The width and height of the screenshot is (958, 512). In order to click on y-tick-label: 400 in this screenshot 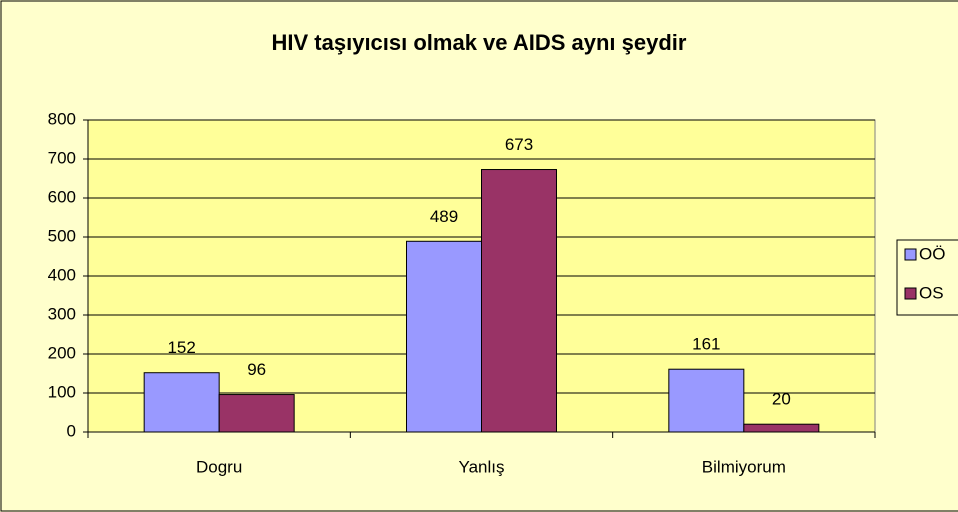, I will do `click(62, 274)`.